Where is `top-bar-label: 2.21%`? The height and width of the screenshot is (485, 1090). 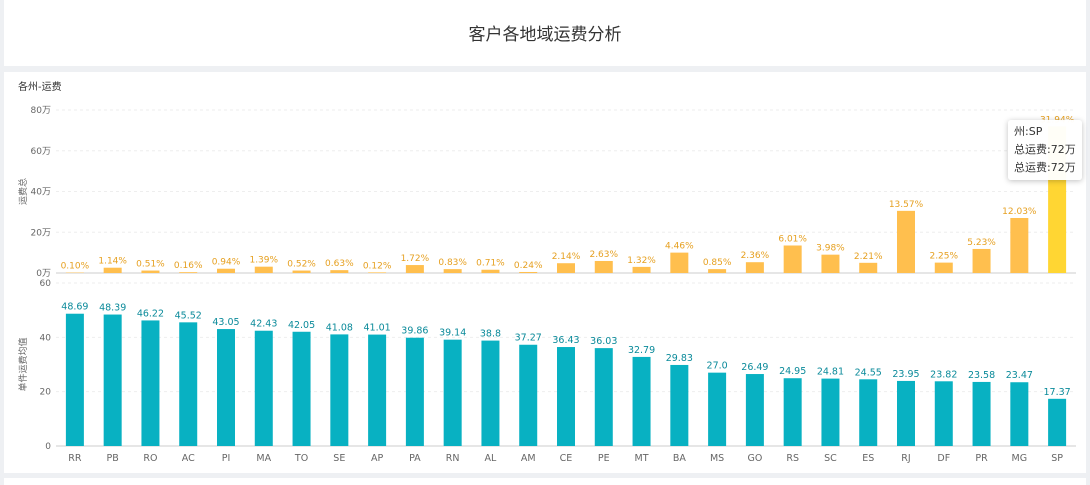 top-bar-label: 2.21% is located at coordinates (868, 257).